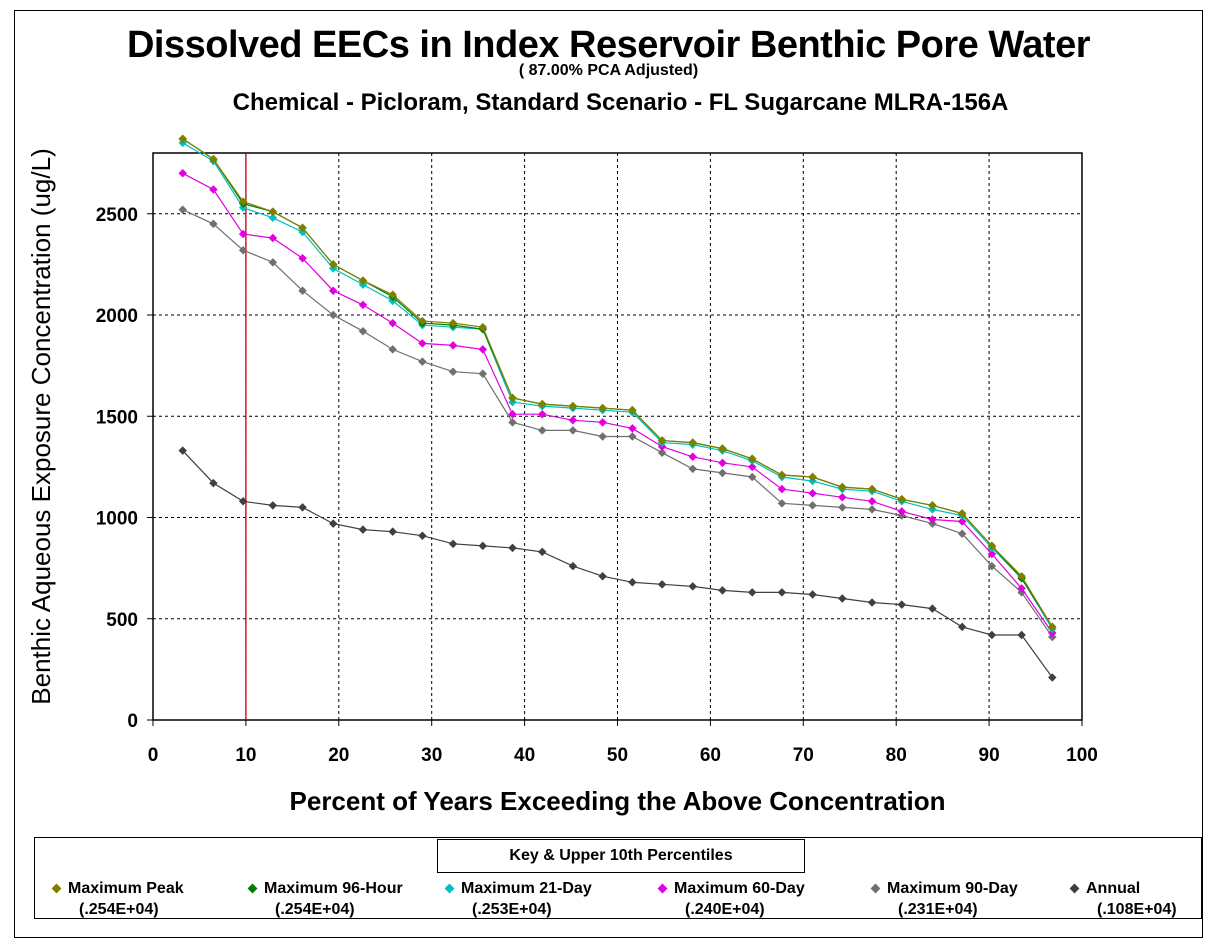 Image resolution: width=1217 pixels, height=952 pixels. I want to click on y-tick-label: 500, so click(122, 620).